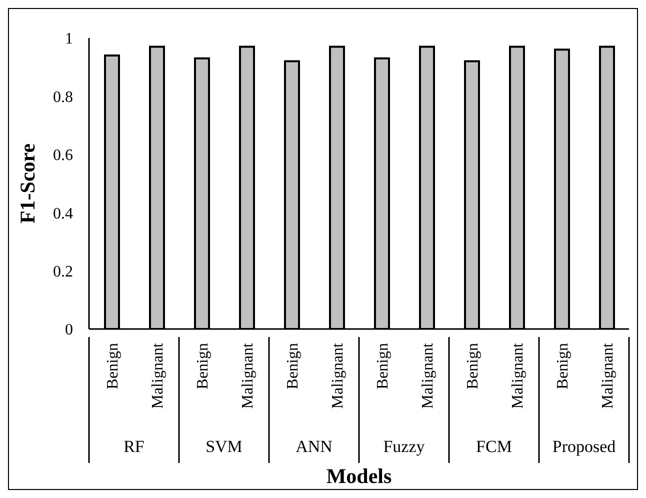  I want to click on text: Fuzzy, so click(404, 446).